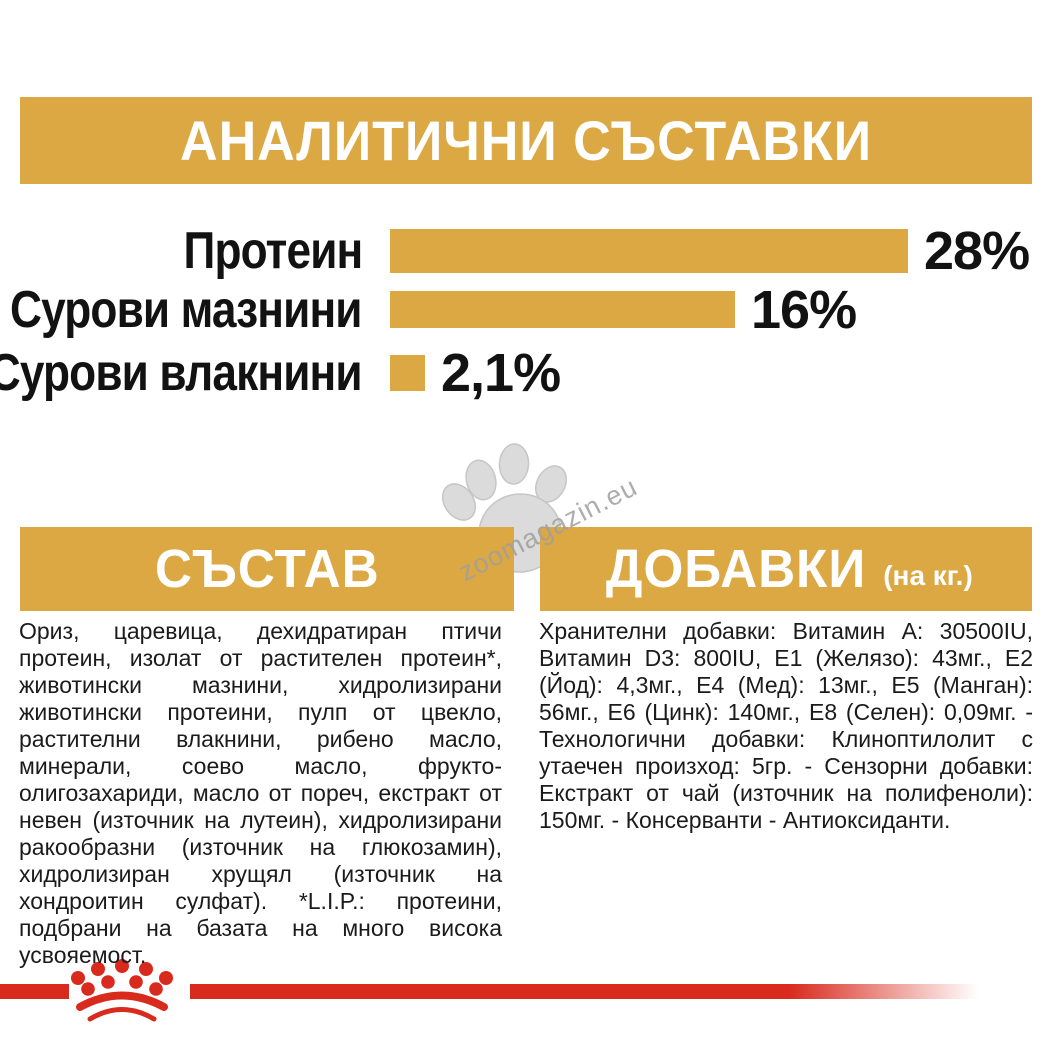 This screenshot has width=1049, height=1049. I want to click on composition-header: СЪСТАВ, so click(267, 569).